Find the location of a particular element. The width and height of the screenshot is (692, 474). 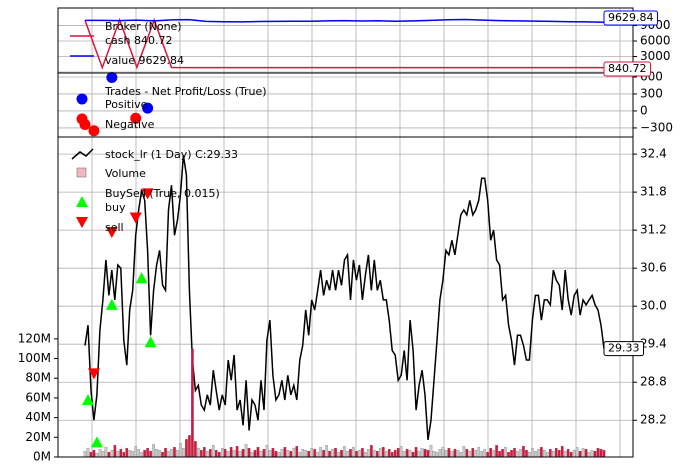

legend-label: stock_lr (1 Day) C:29.33 is located at coordinates (171, 154).